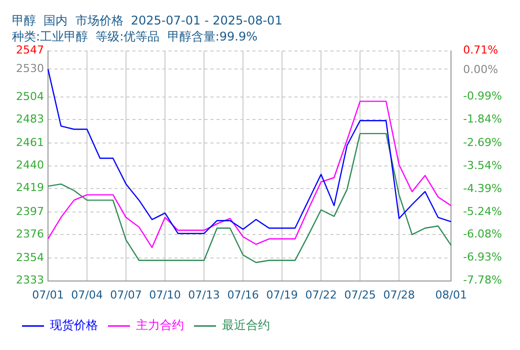 The width and height of the screenshot is (520, 350). What do you see at coordinates (482, 280) in the screenshot?
I see `y2-tick-label: -7.78%` at bounding box center [482, 280].